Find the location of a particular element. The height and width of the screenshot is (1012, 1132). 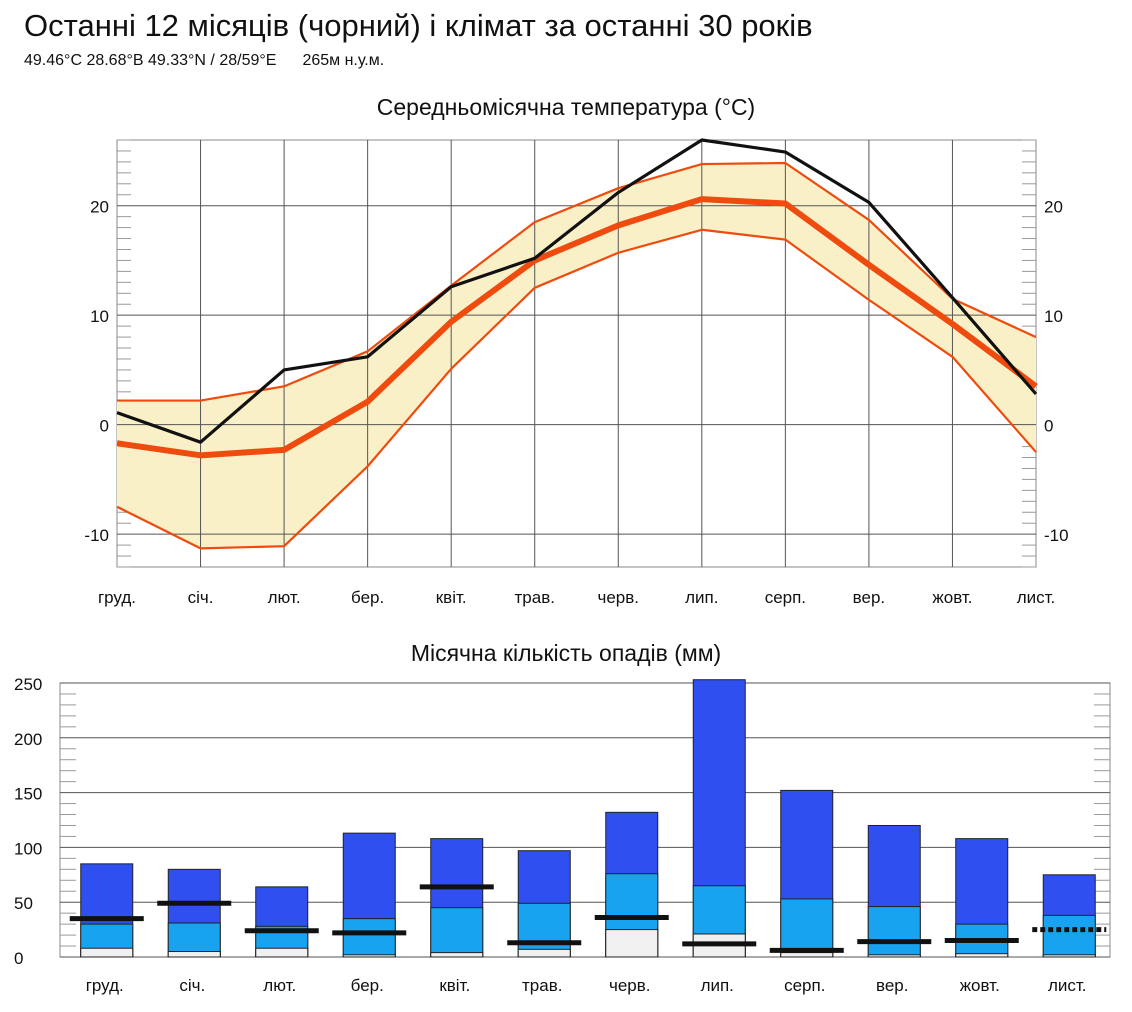

precip-x-tick-label: груд. is located at coordinates (105, 985).